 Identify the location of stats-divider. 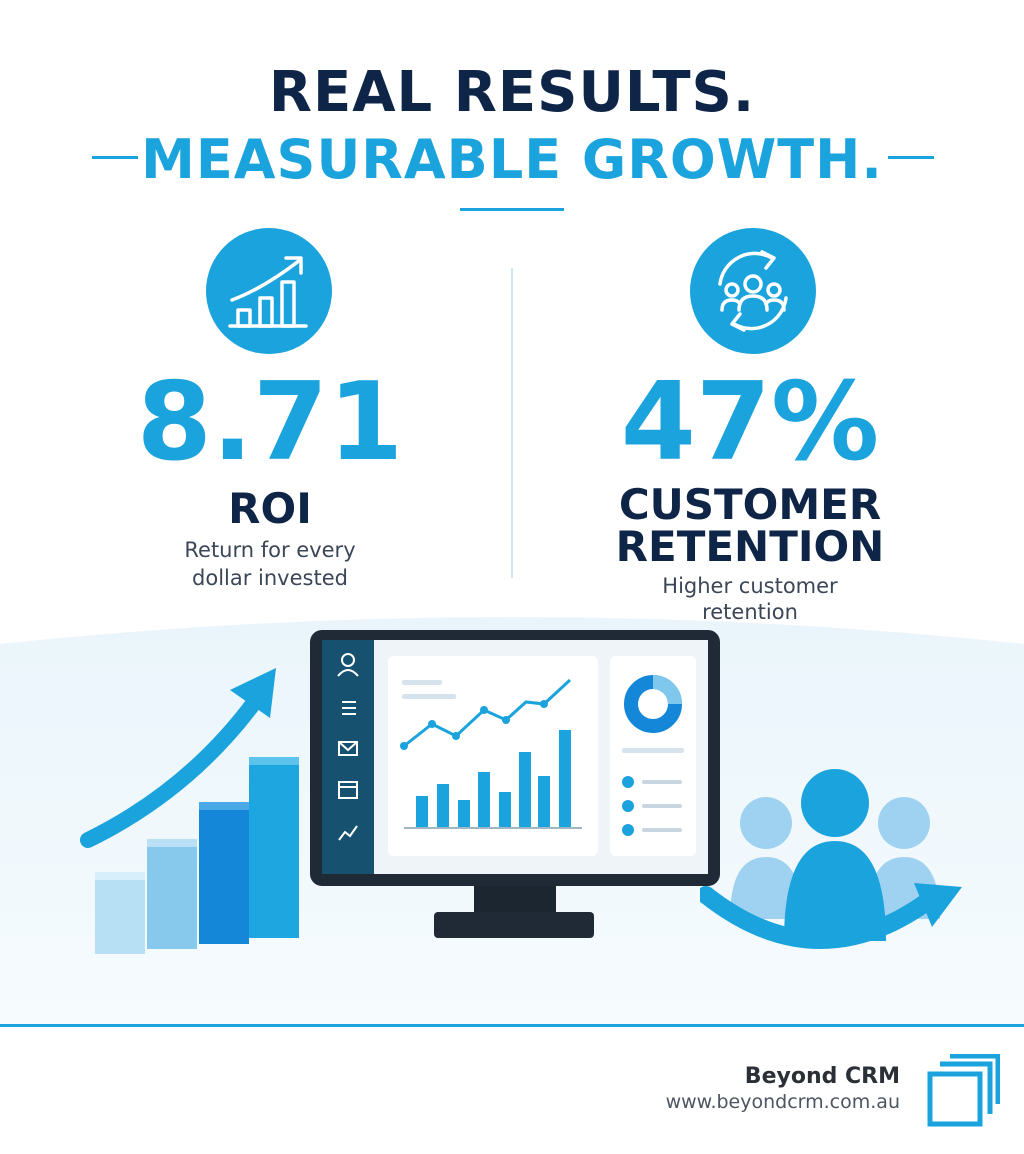
(512, 423).